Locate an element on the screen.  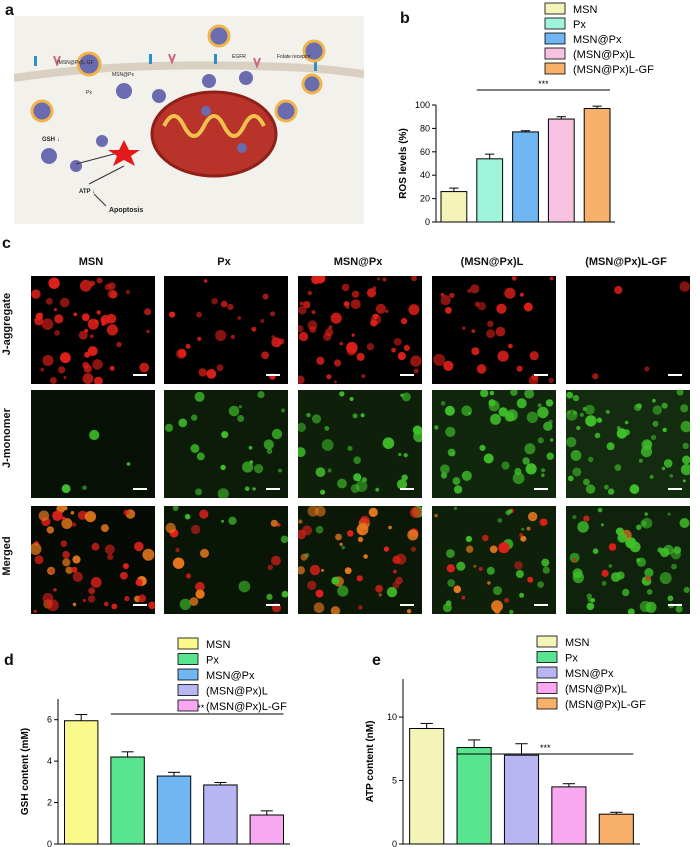
y-tick-label: 10 is located at coordinates (392, 717).